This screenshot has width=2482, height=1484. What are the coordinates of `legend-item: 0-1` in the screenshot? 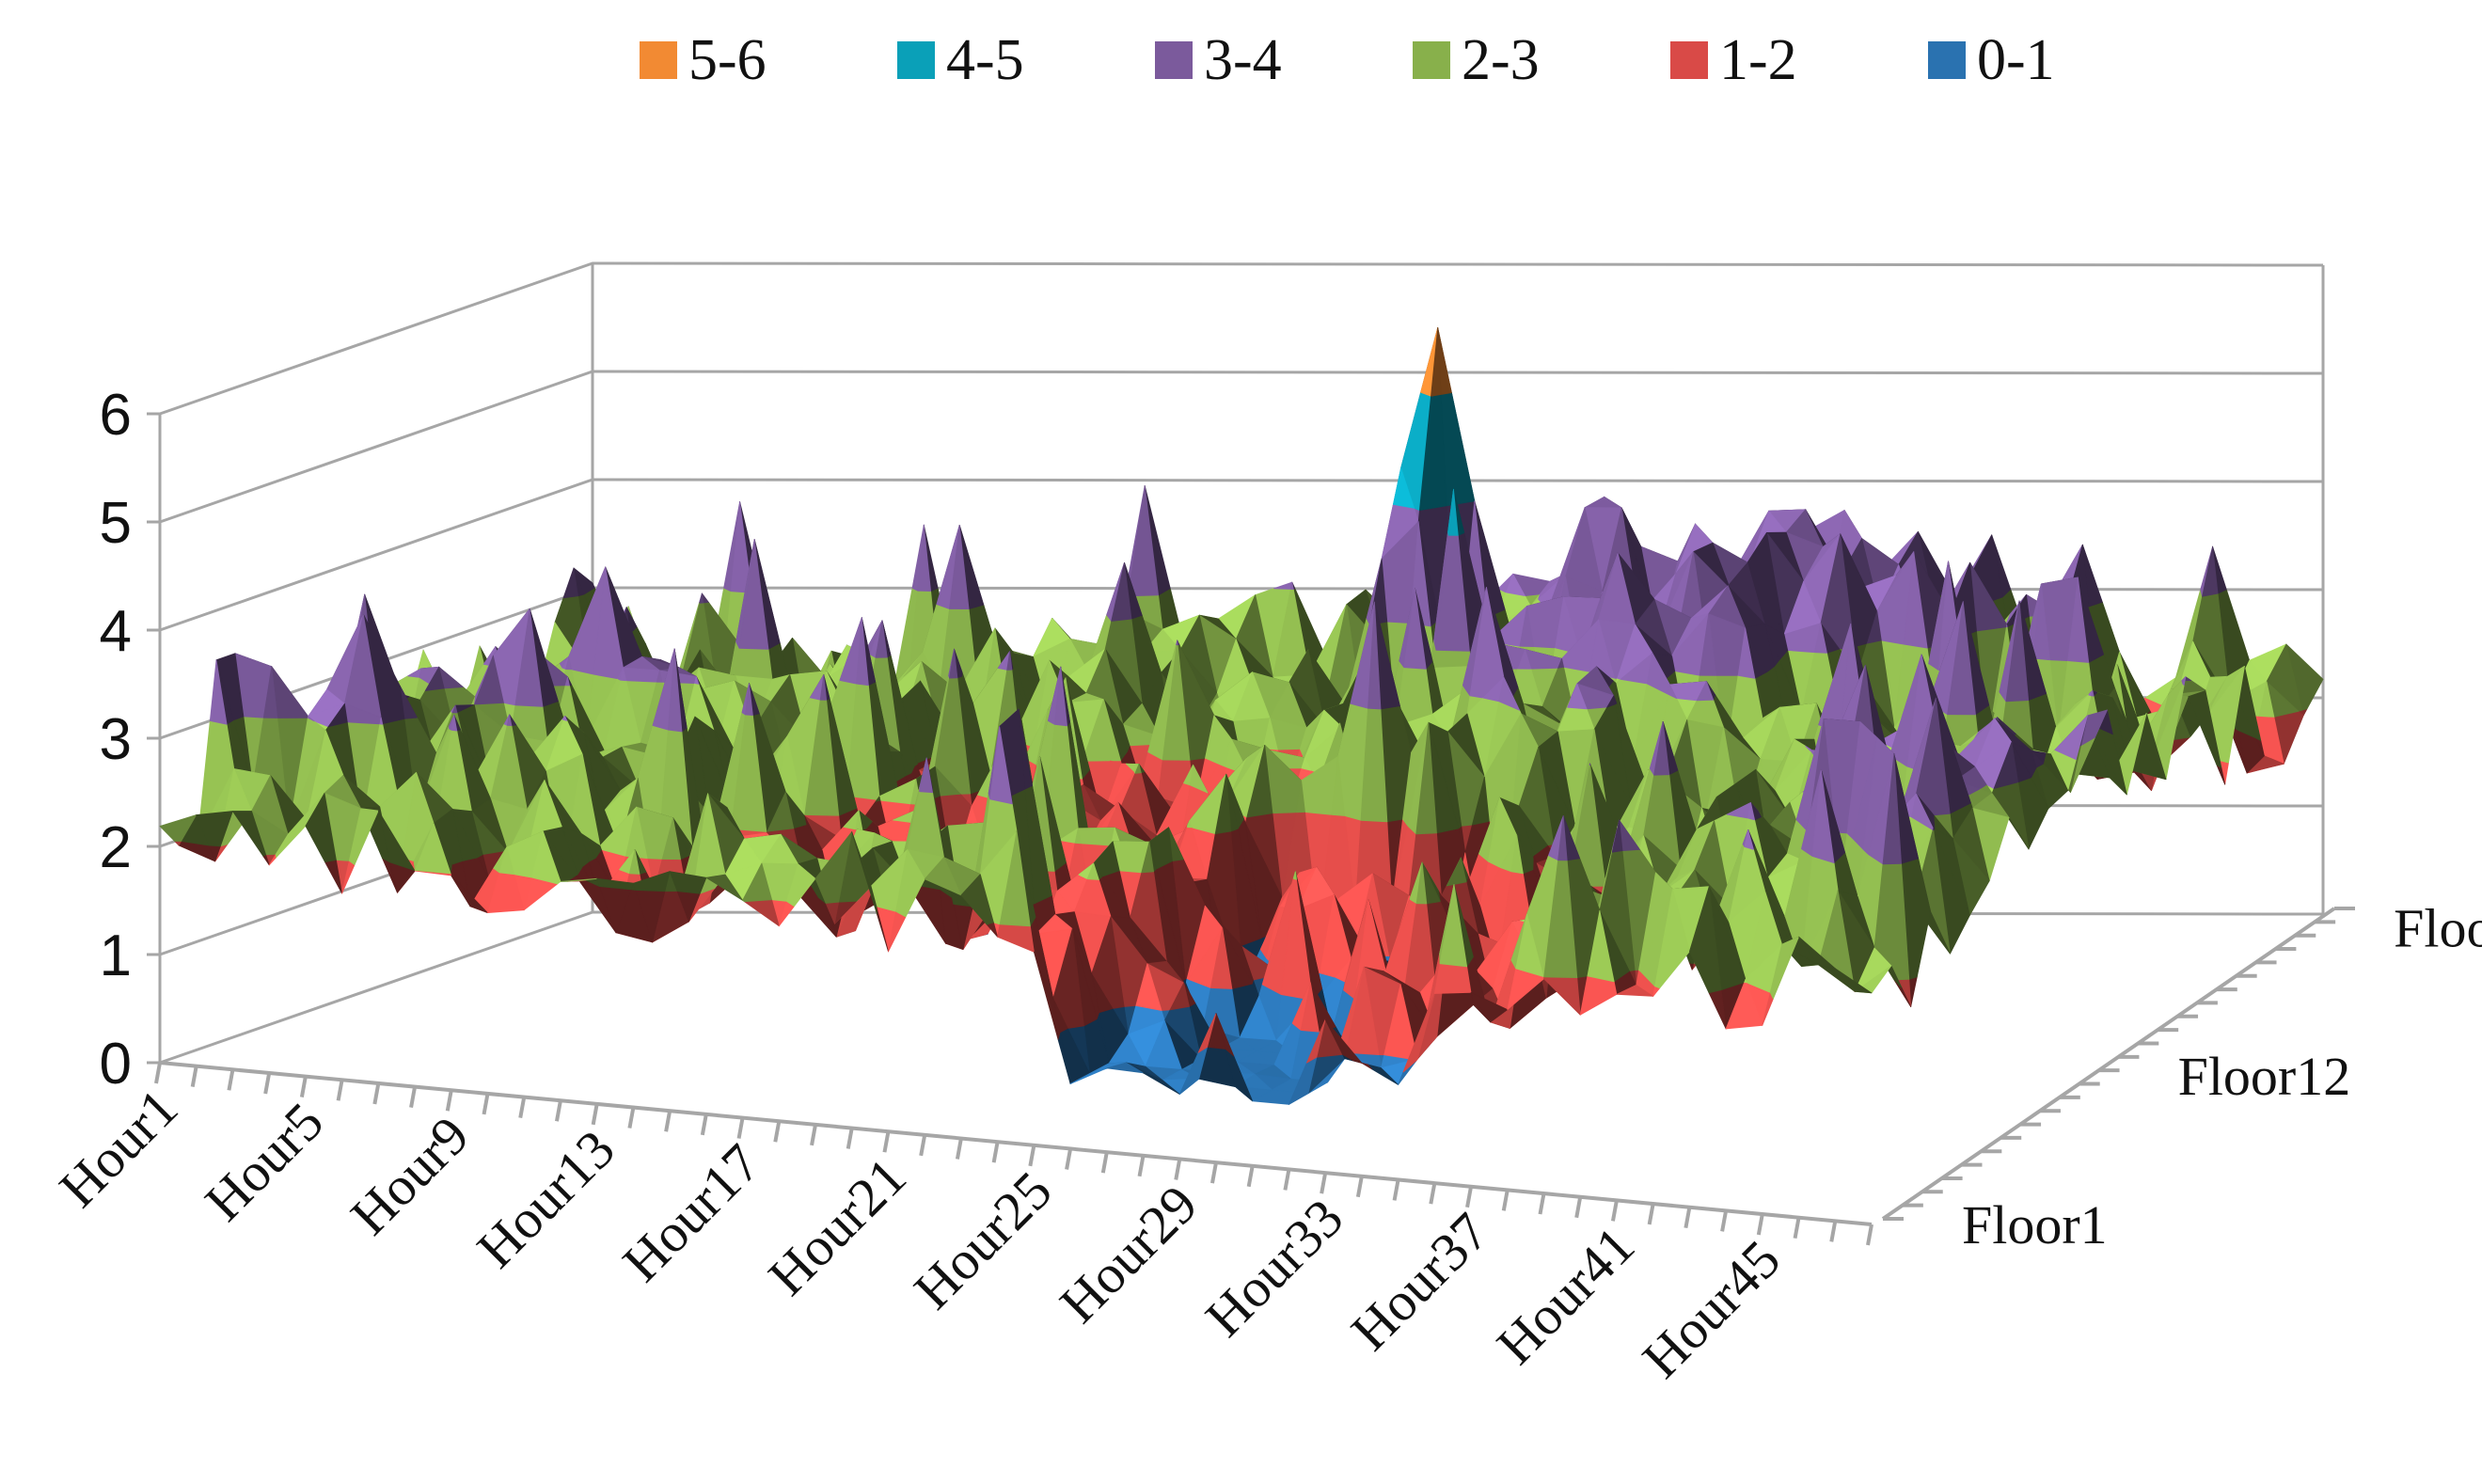 It's located at (1992, 60).